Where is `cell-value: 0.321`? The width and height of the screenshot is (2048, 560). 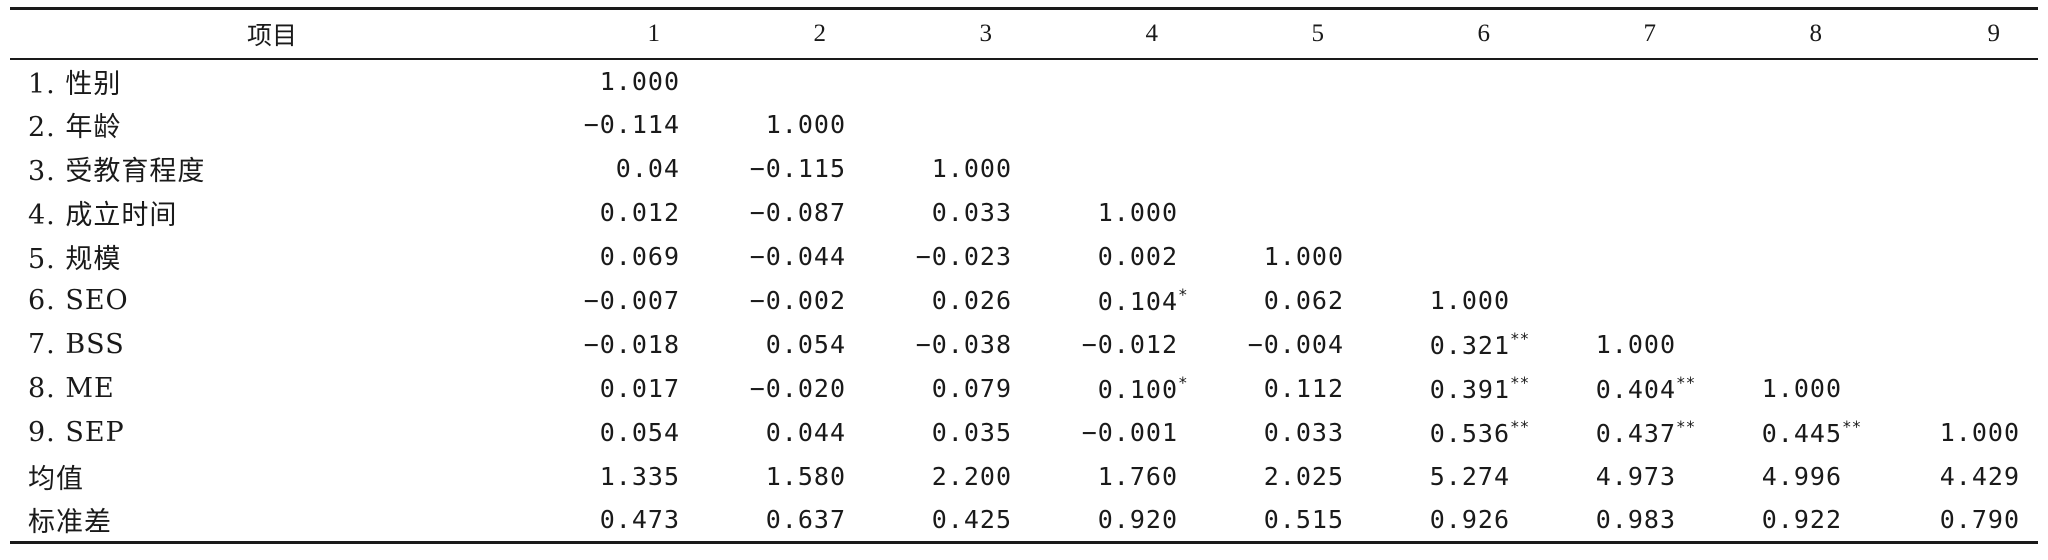
cell-value: 0.321 is located at coordinates (1469, 345).